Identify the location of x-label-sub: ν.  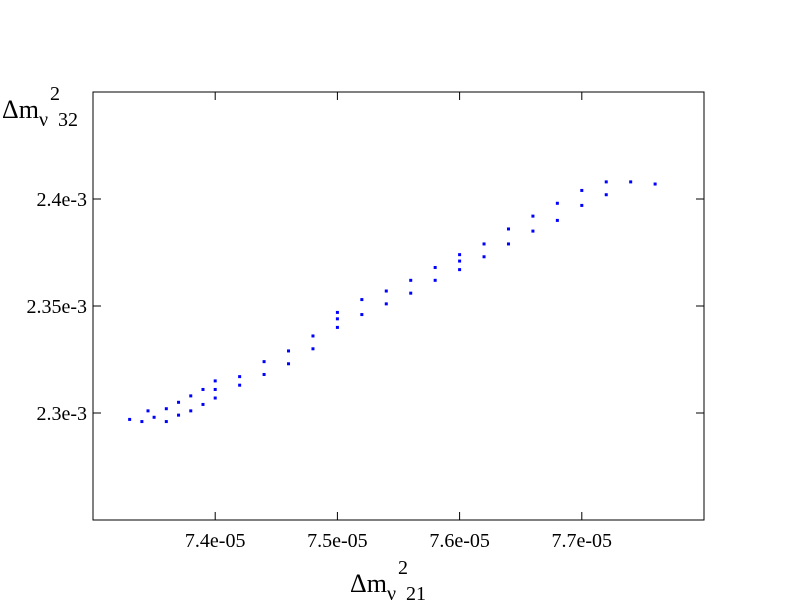
(391, 594).